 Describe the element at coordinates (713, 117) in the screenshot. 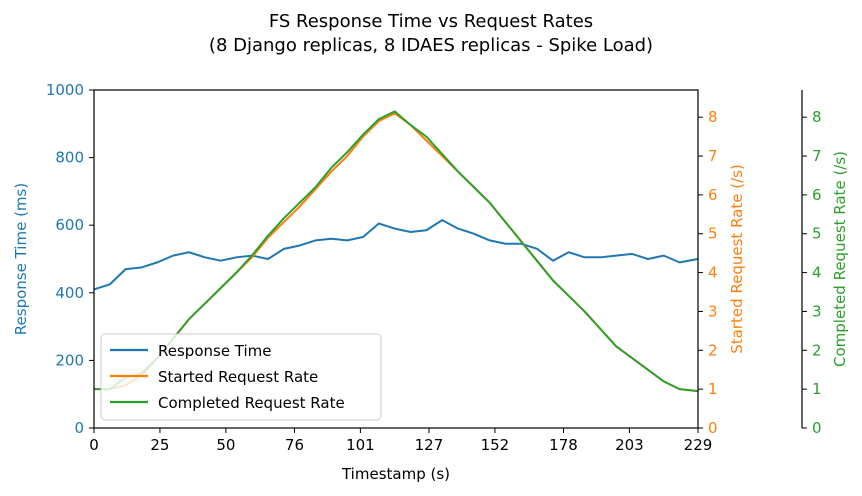

I see `y-tick-label-started-rate: 8` at that location.